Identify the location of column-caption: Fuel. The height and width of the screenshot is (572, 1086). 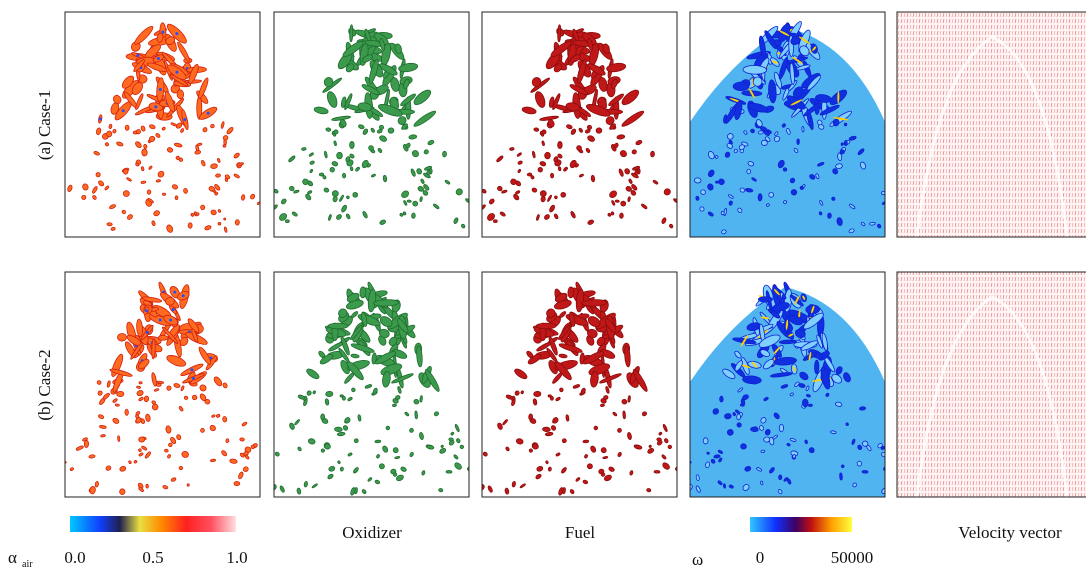
(580, 532).